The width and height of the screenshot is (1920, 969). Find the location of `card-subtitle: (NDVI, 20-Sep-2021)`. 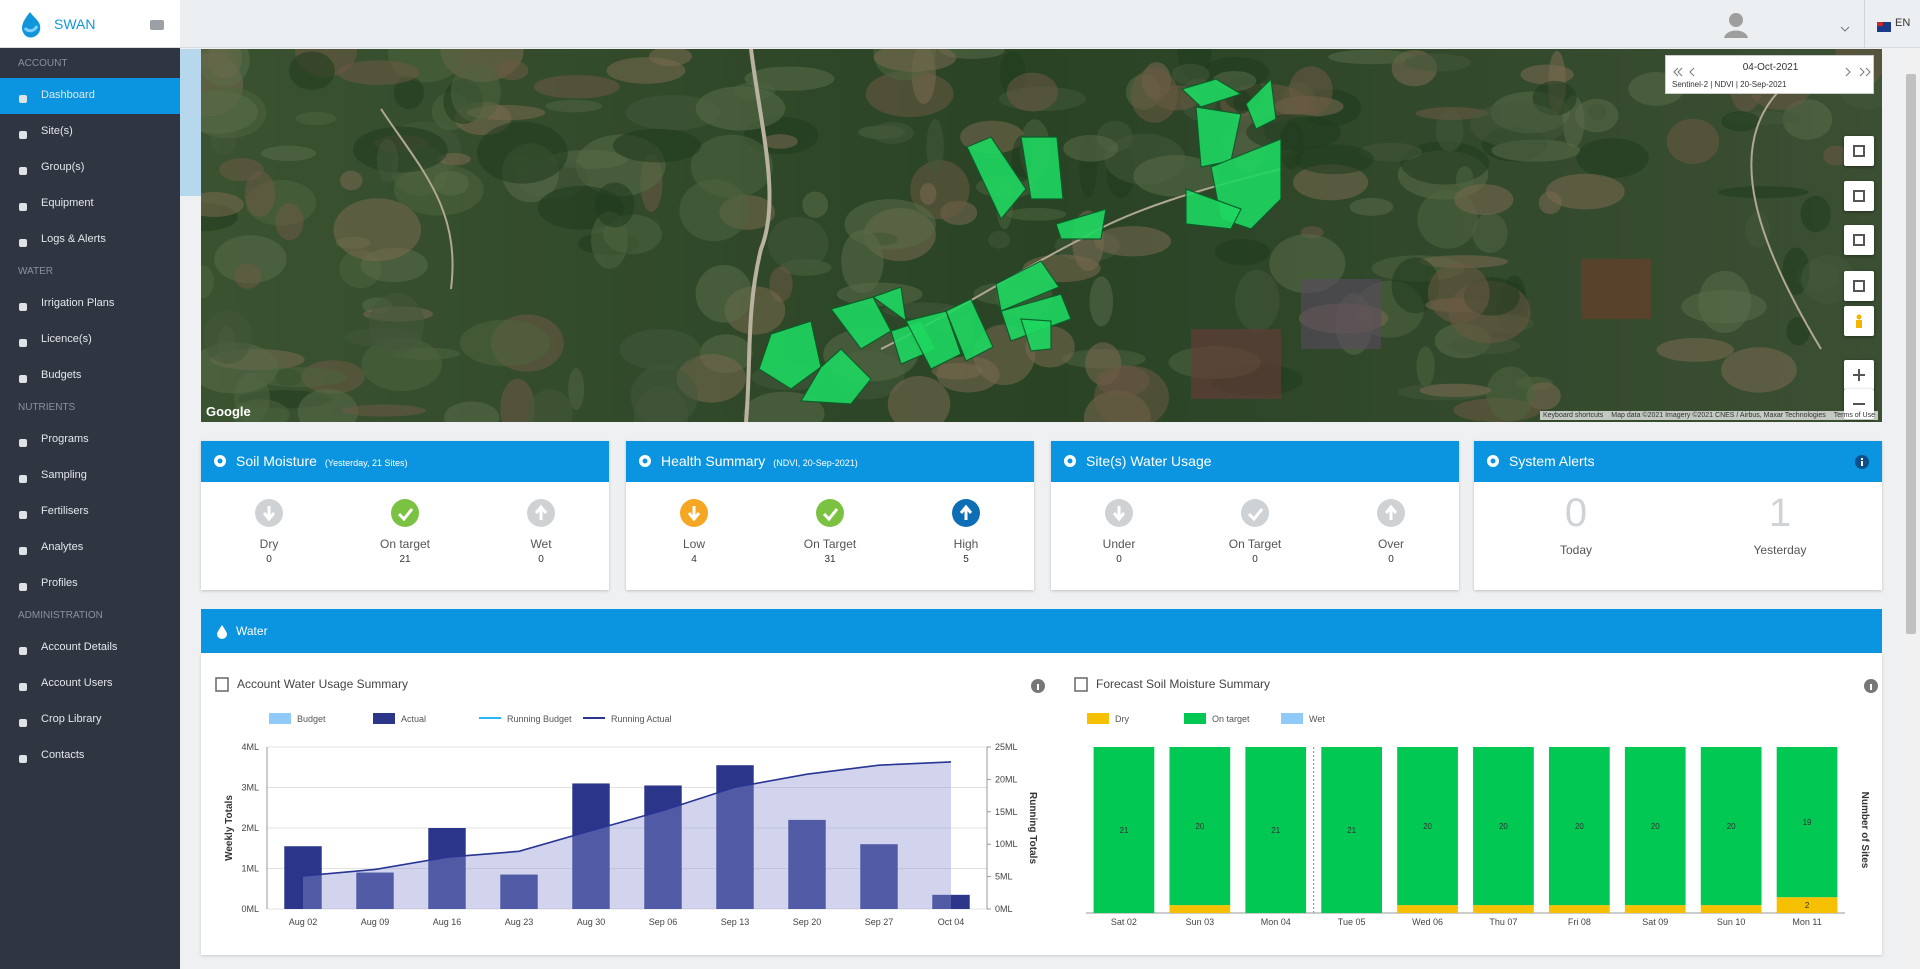

card-subtitle: (NDVI, 20-Sep-2021) is located at coordinates (815, 463).